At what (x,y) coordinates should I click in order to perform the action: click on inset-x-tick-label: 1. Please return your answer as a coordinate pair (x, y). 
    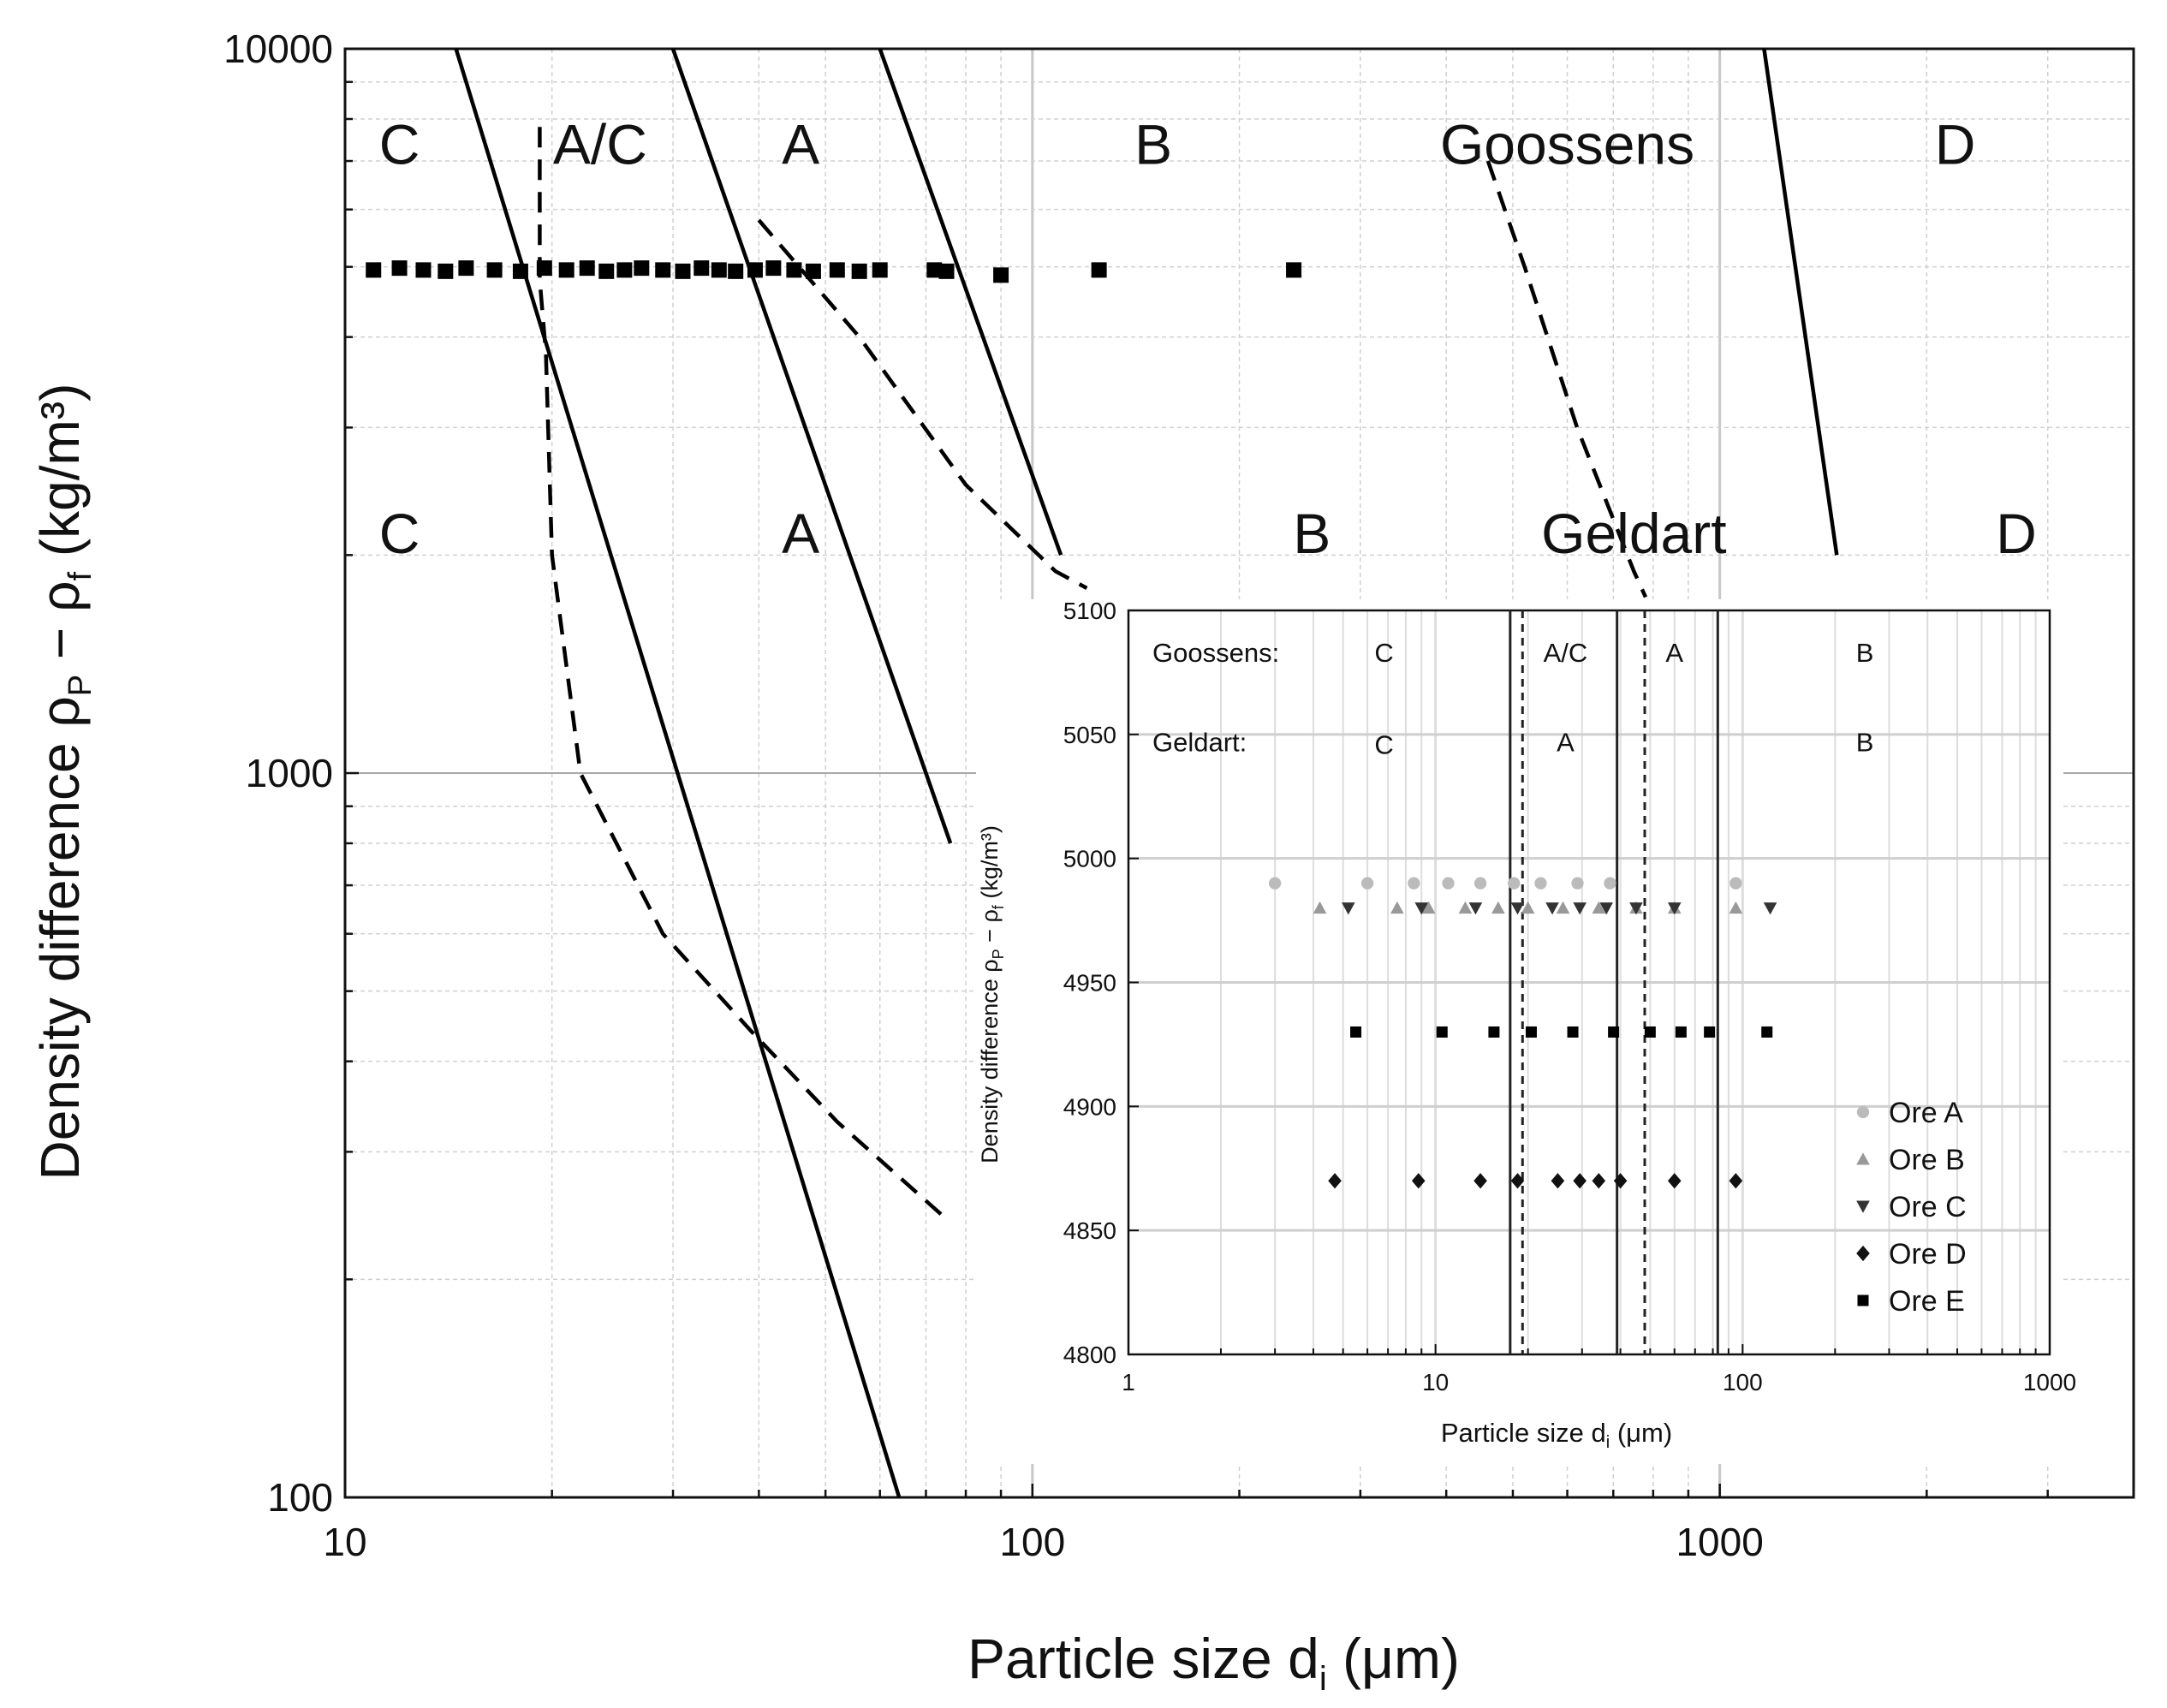
    Looking at the image, I should click on (1129, 1382).